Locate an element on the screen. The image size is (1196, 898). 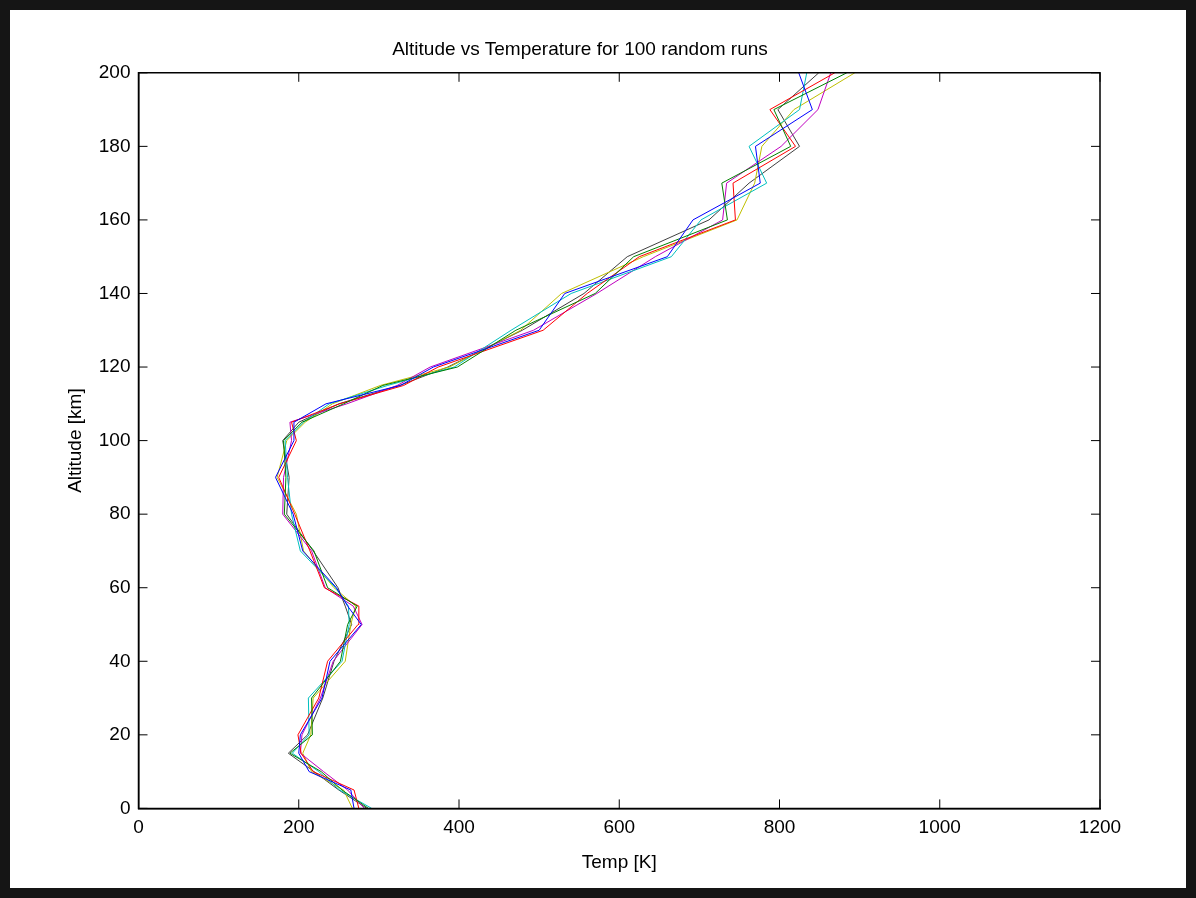
x-tick-label: 1200 is located at coordinates (1100, 827).